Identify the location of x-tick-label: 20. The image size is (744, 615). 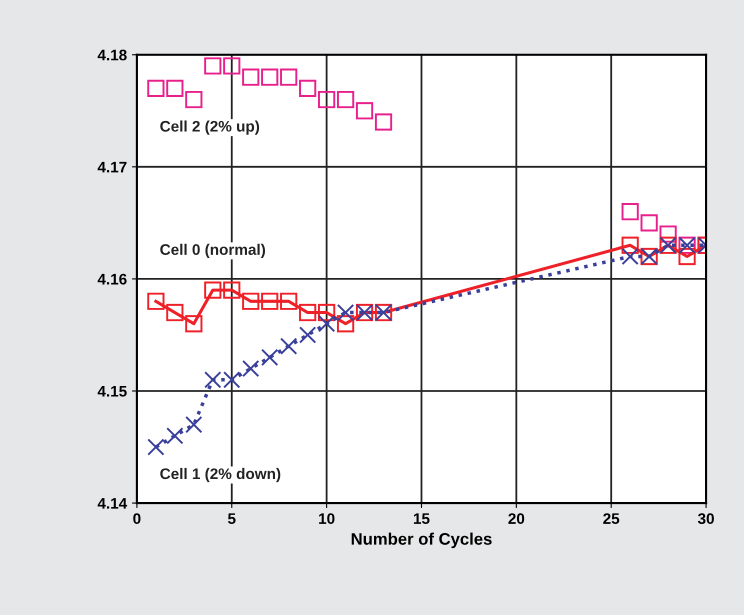
(516, 518).